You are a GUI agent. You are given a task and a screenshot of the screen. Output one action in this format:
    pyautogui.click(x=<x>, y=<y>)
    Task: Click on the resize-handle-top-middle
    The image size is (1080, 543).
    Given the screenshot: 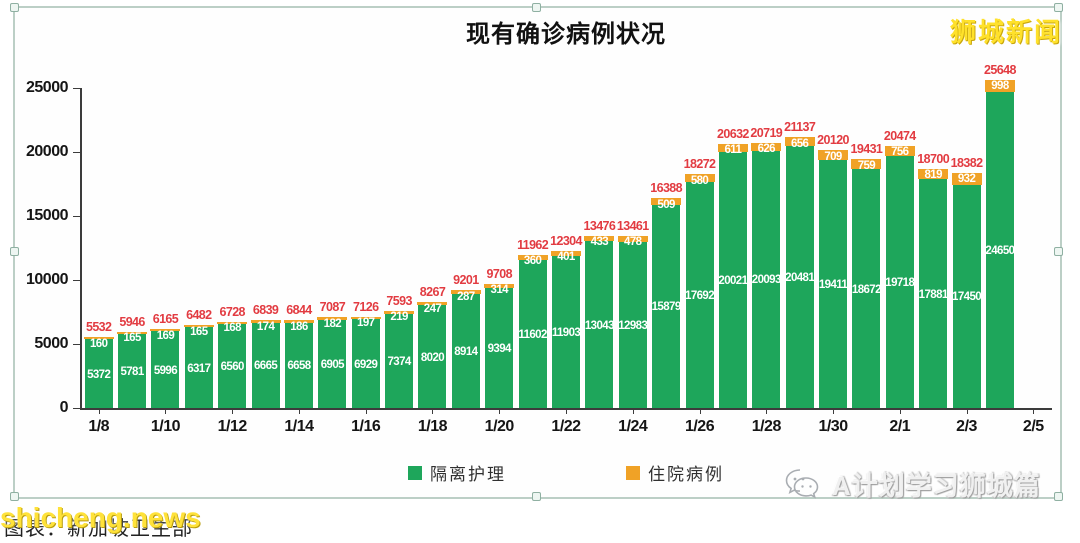 What is the action you would take?
    pyautogui.click(x=536, y=7)
    